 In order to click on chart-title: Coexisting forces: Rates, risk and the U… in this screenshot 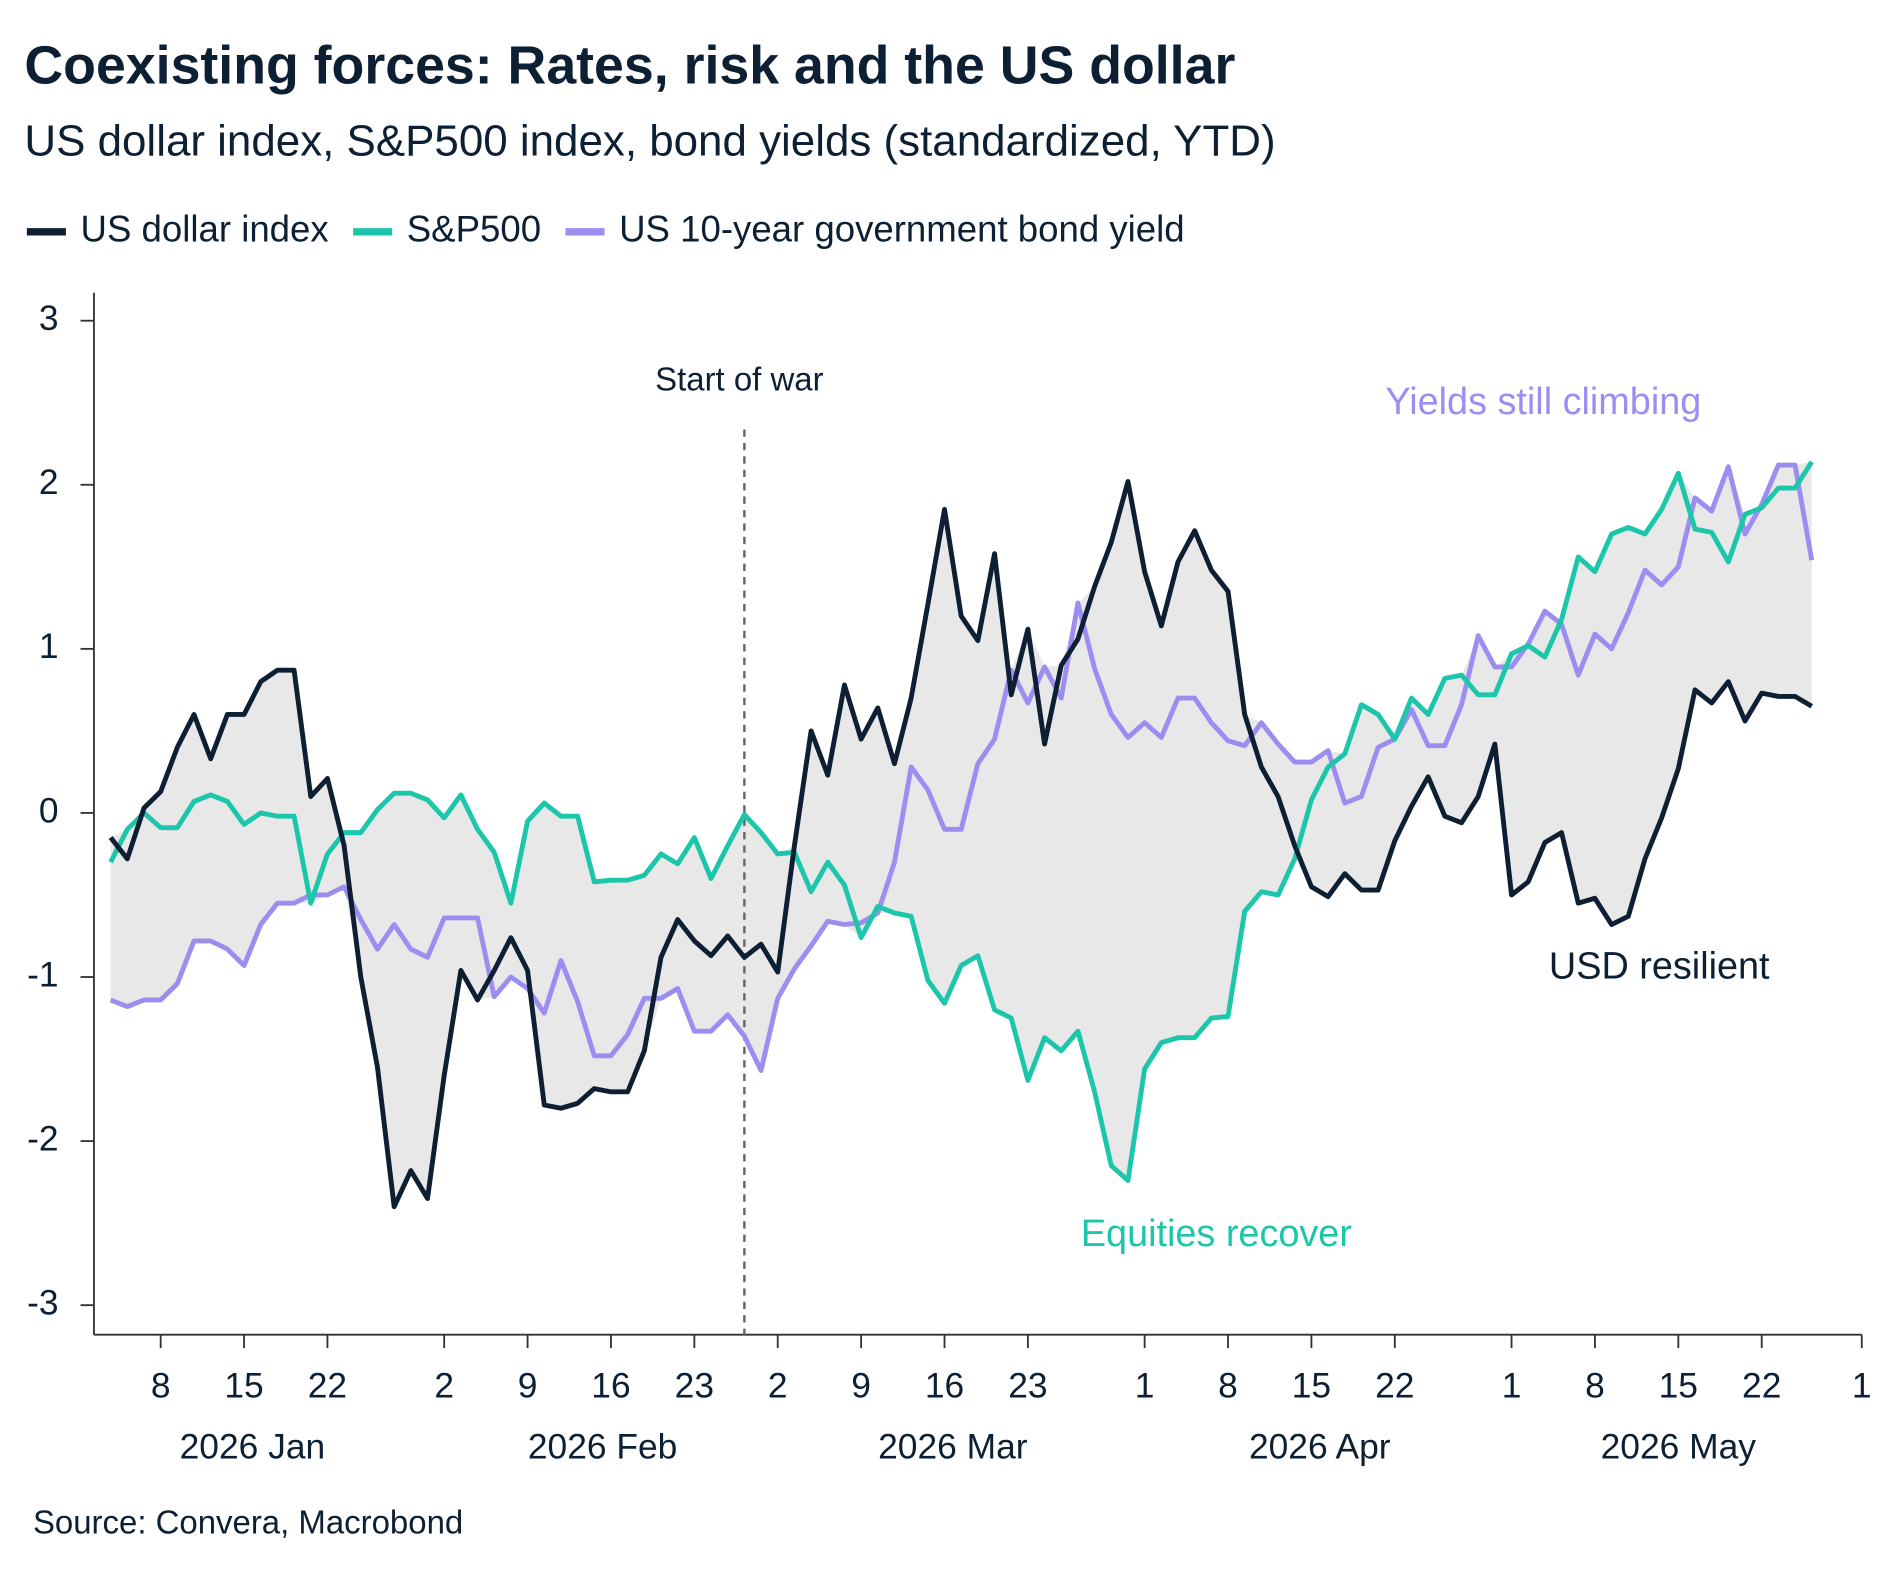, I will do `click(629, 66)`.